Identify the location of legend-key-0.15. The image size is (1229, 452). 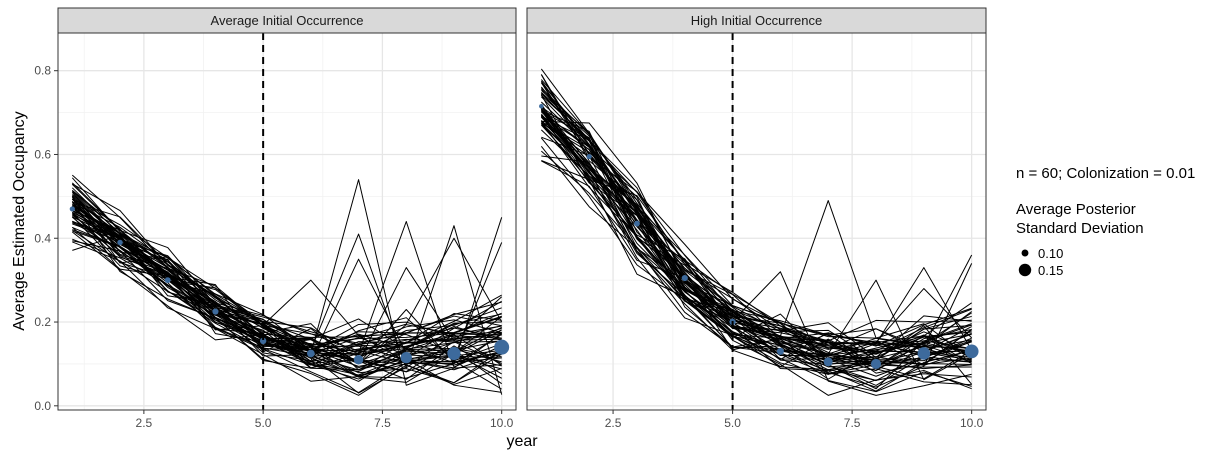
(1025, 270).